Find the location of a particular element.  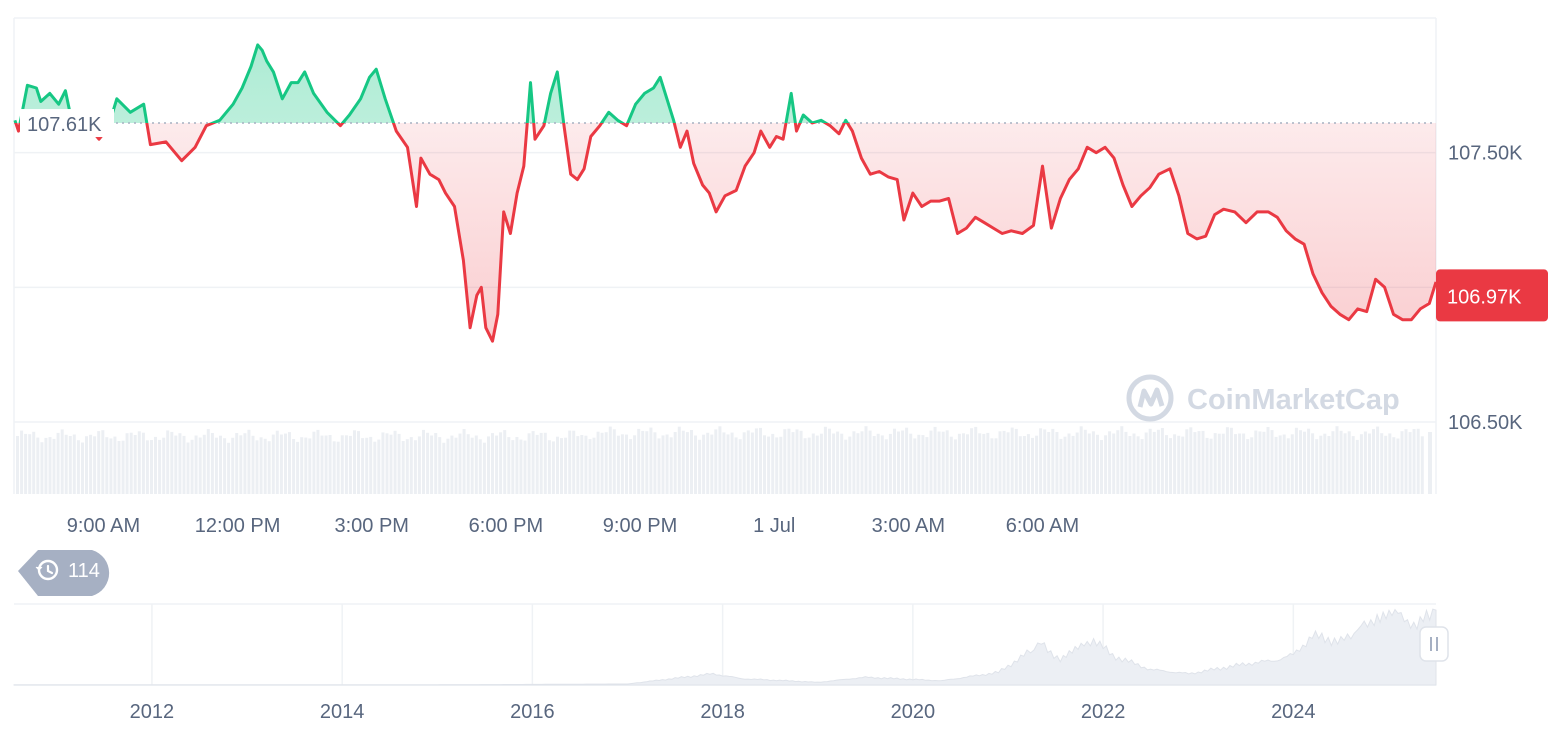

history-badge: 114 is located at coordinates (64, 573).